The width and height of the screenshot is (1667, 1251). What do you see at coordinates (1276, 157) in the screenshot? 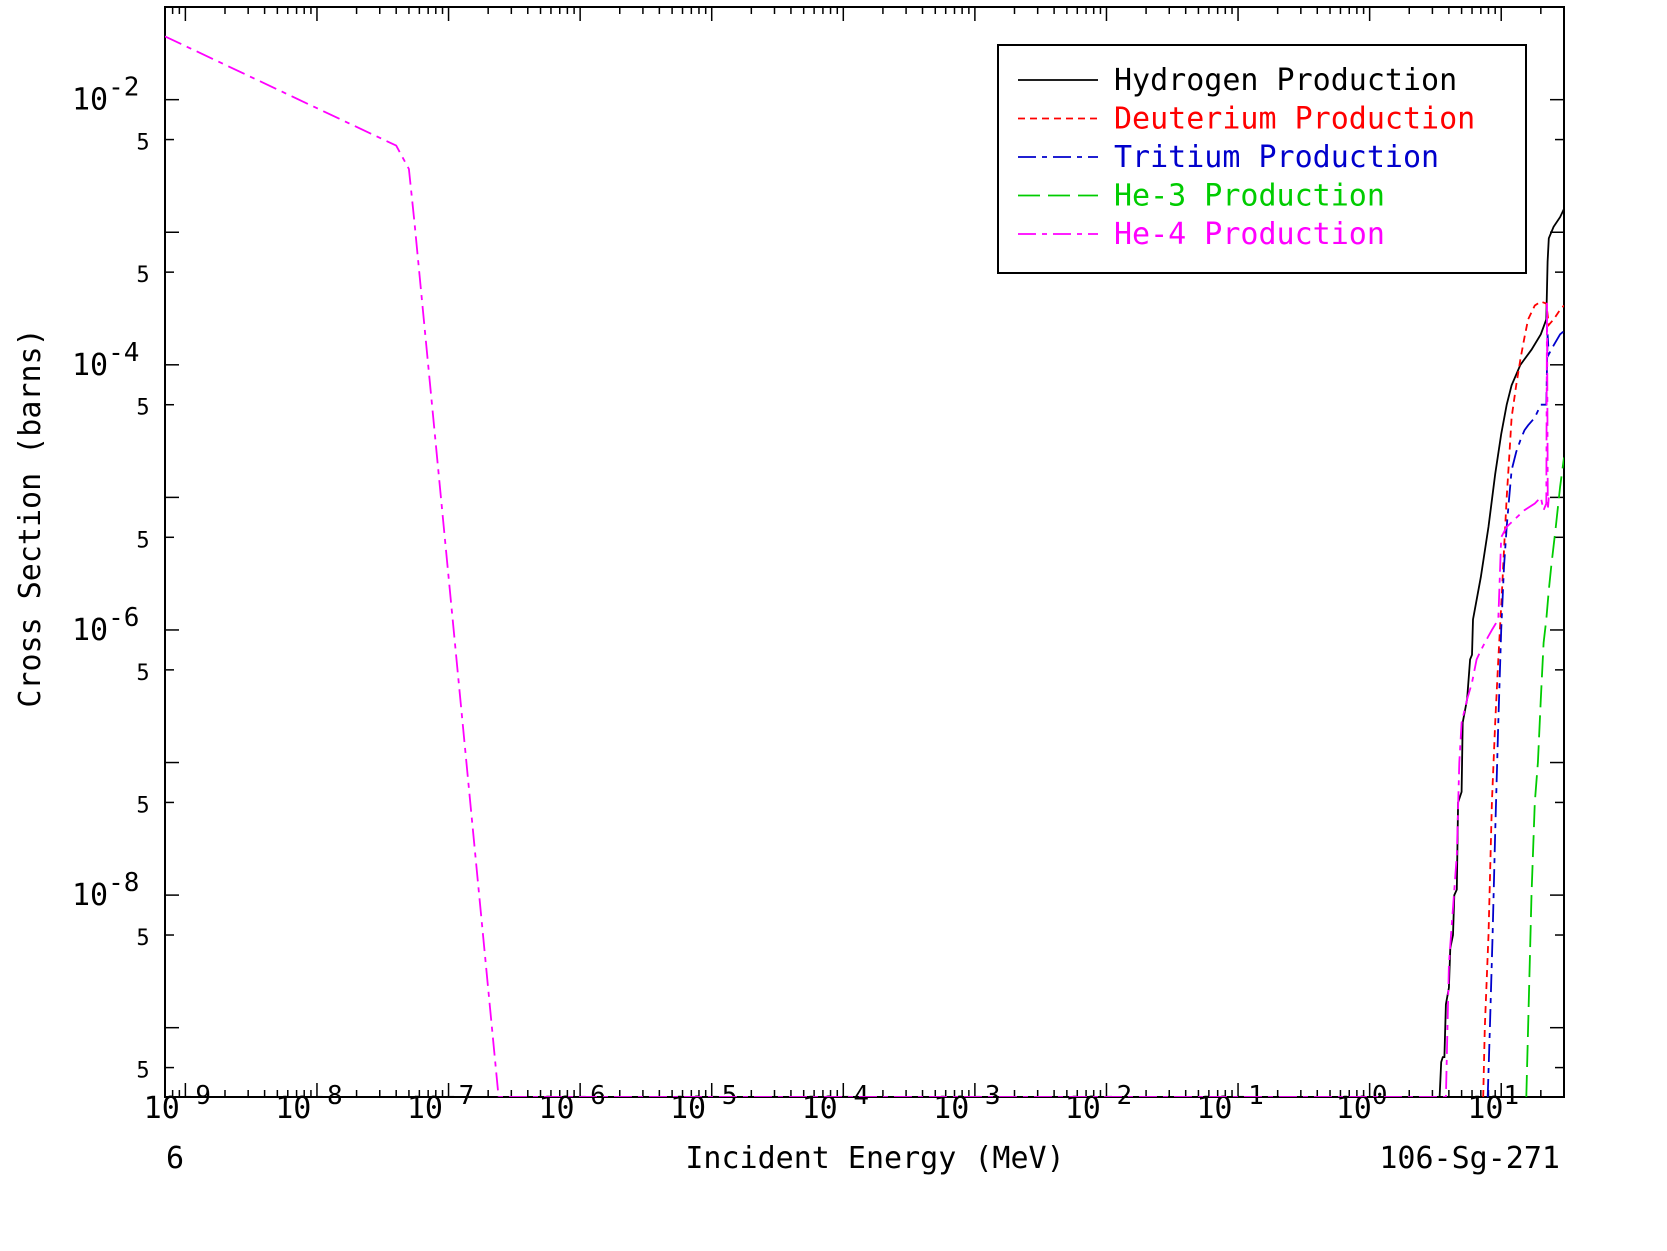
I see `legend-label-2: Tritium Production` at bounding box center [1276, 157].